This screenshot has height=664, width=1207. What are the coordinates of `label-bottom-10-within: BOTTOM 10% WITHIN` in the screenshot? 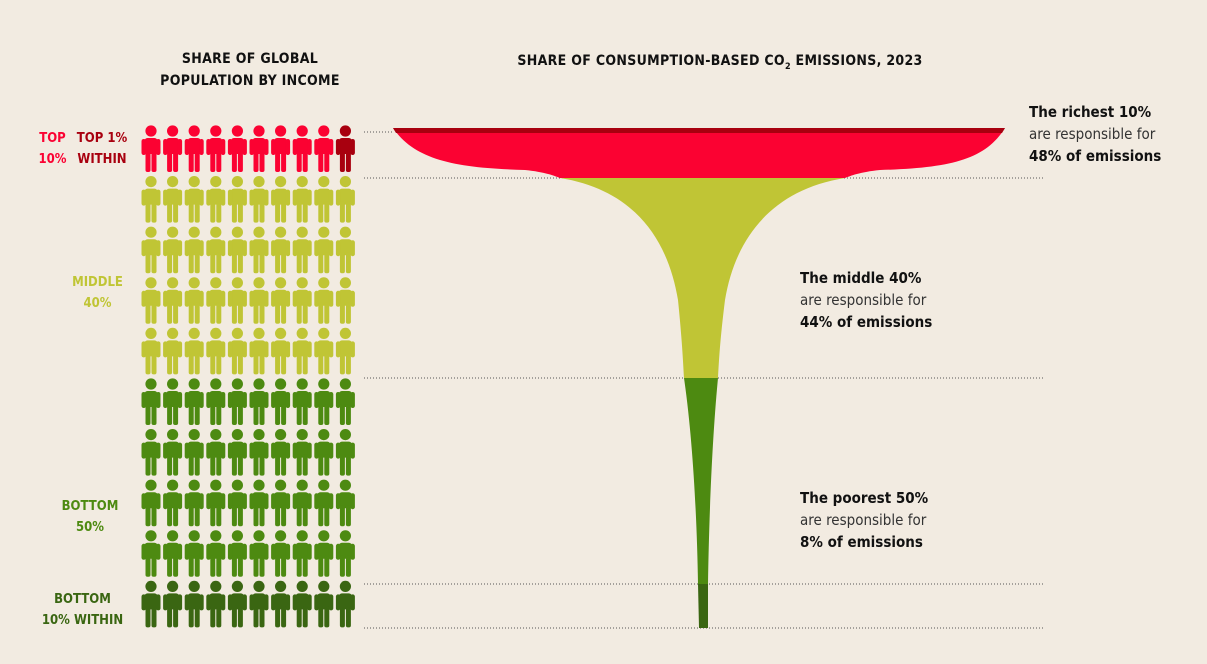 It's located at (82, 610).